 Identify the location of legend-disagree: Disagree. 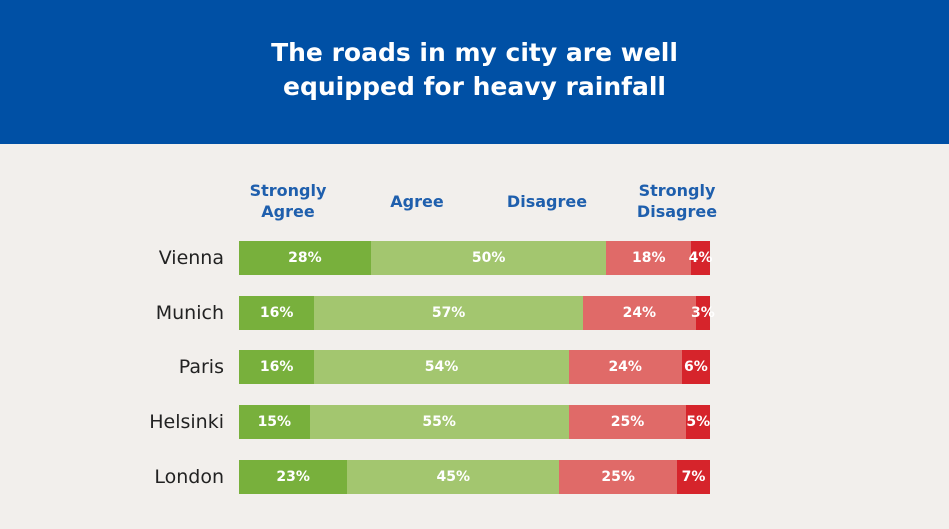
(547, 201).